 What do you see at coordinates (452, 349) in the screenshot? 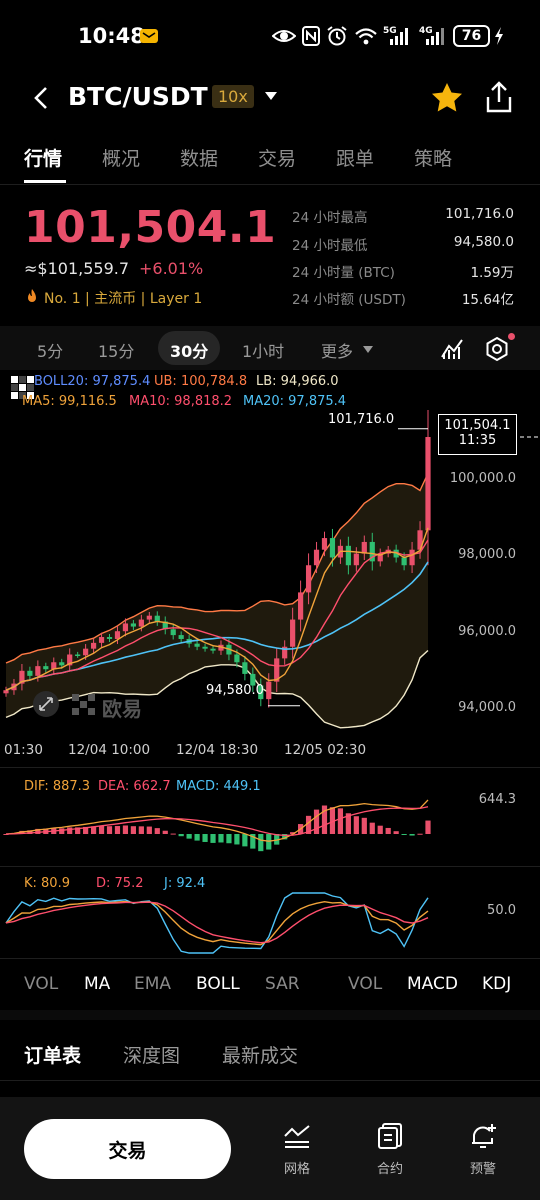
I see `indicators-icon` at bounding box center [452, 349].